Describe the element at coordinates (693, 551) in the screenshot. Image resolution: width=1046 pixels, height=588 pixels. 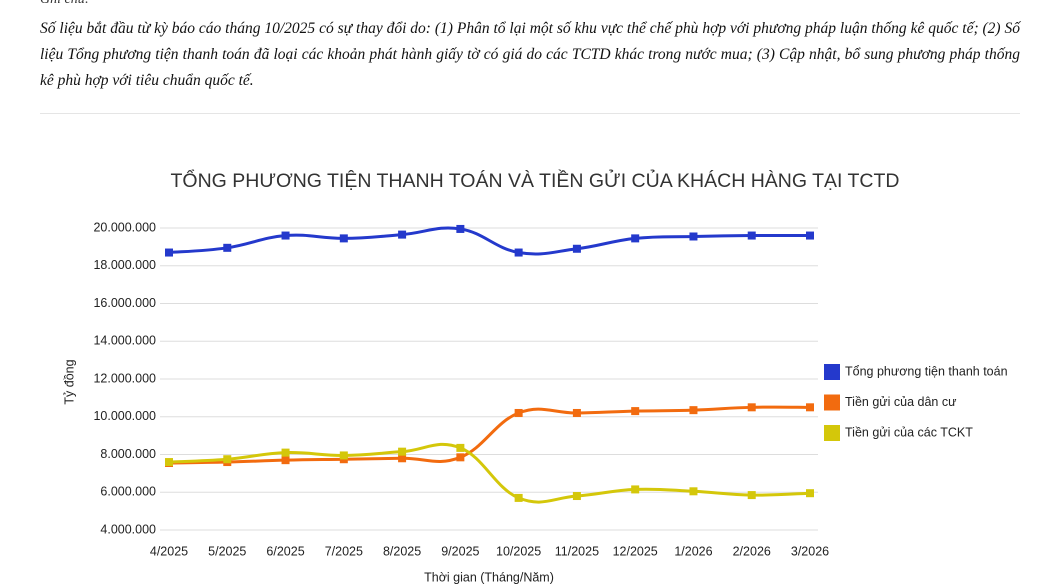
I see `x-tick-label: 1/2026` at that location.